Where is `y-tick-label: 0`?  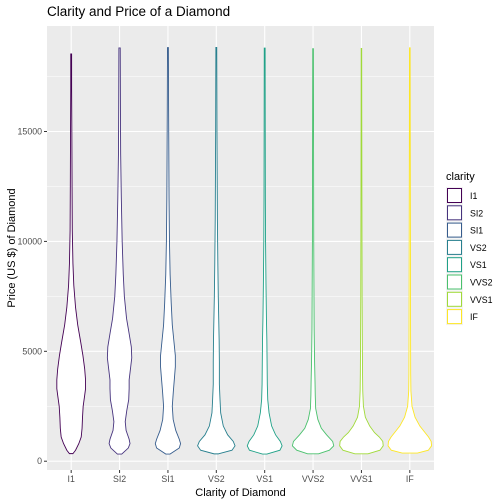
y-tick-label: 0 is located at coordinates (39, 461).